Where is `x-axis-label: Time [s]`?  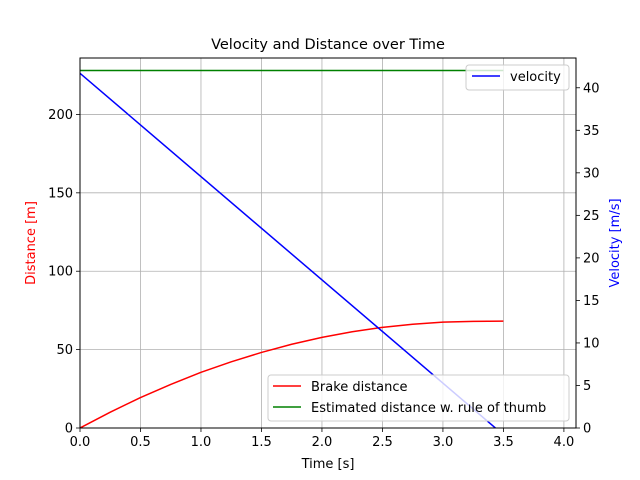
x-axis-label: Time [s] is located at coordinates (328, 464).